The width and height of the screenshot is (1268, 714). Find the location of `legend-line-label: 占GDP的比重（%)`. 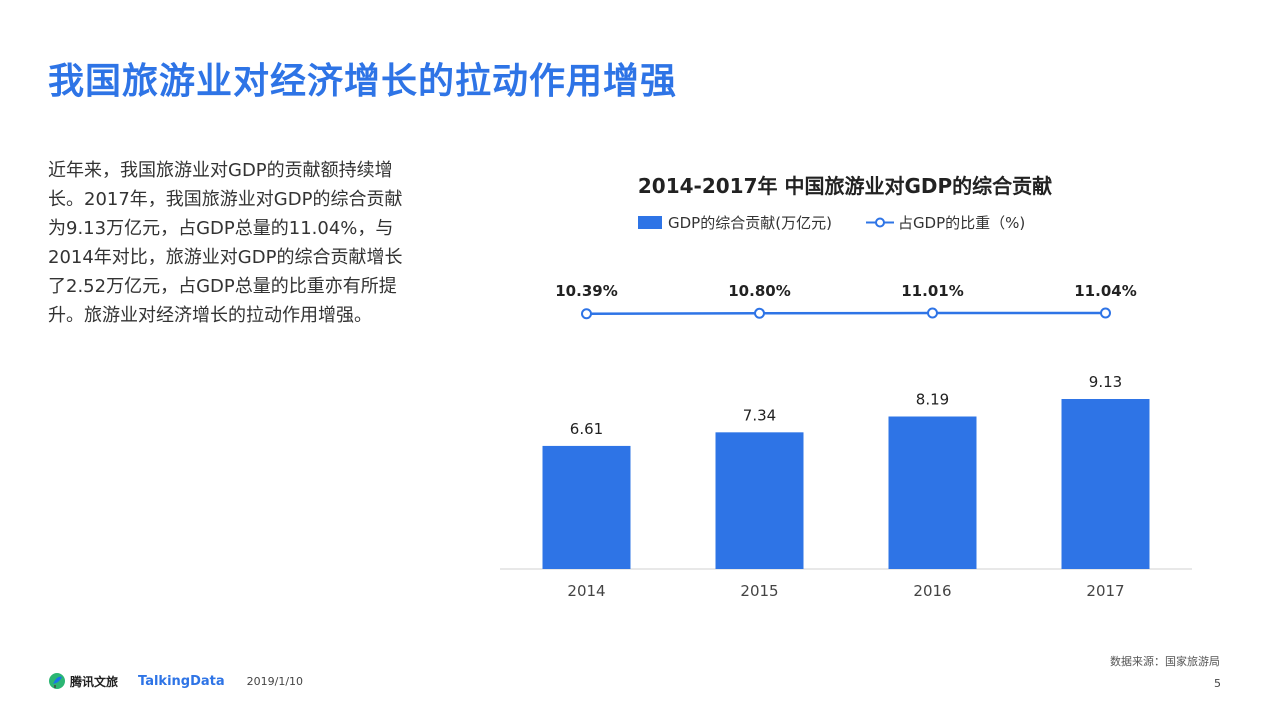

legend-line-label: 占GDP的比重（%) is located at coordinates (961, 223).